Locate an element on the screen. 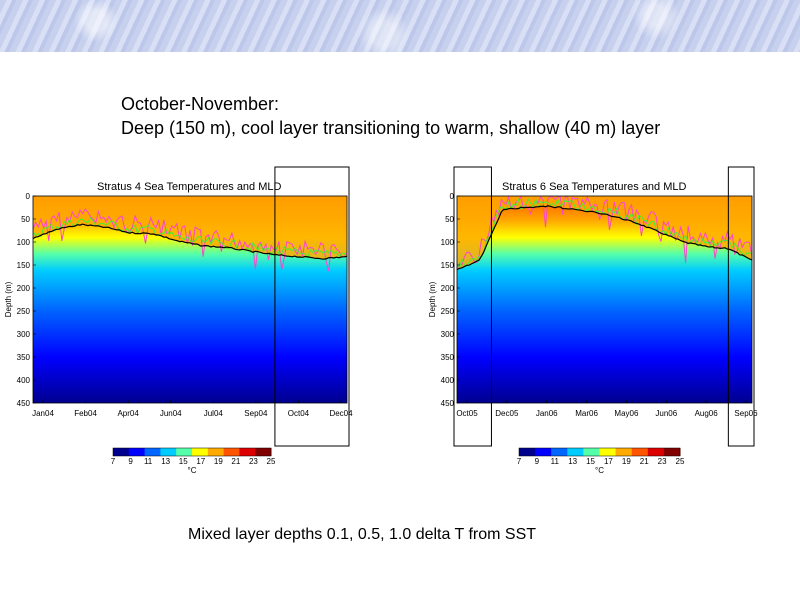  x-tick-label: Sep04 is located at coordinates (256, 413).